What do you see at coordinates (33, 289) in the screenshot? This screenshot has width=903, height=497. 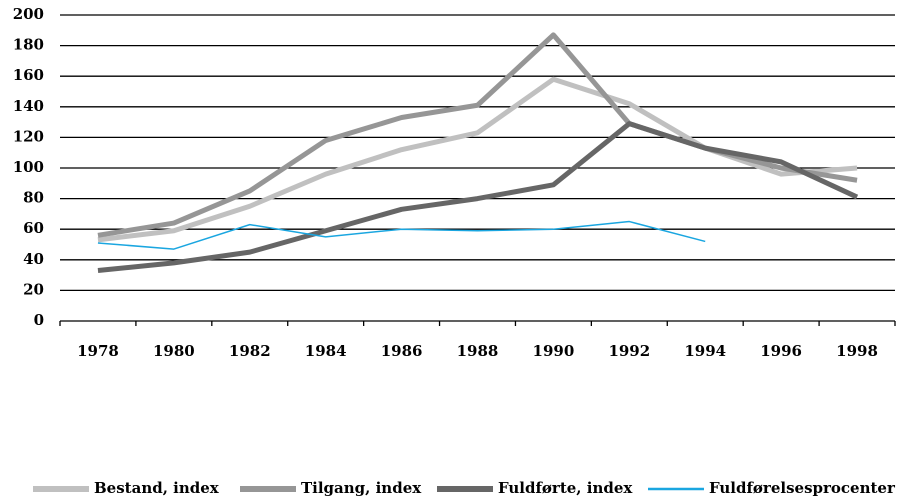 I see `y-tick-label: 20` at bounding box center [33, 289].